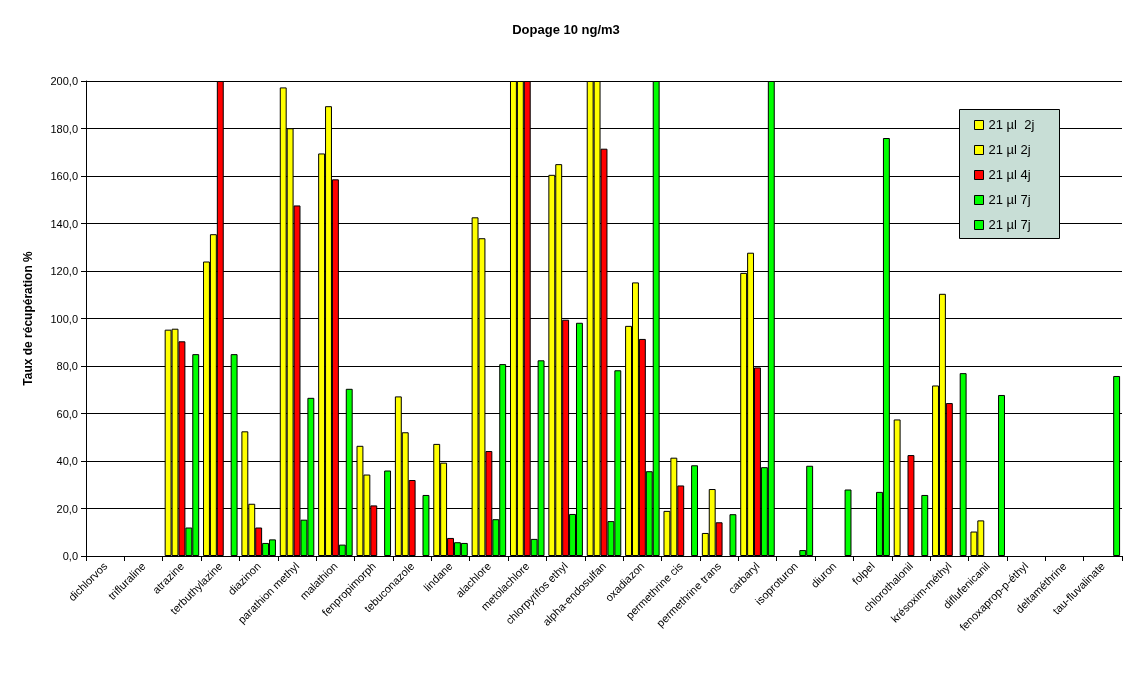 The image size is (1132, 682). I want to click on y-tick-label: 40,0, so click(67, 461).